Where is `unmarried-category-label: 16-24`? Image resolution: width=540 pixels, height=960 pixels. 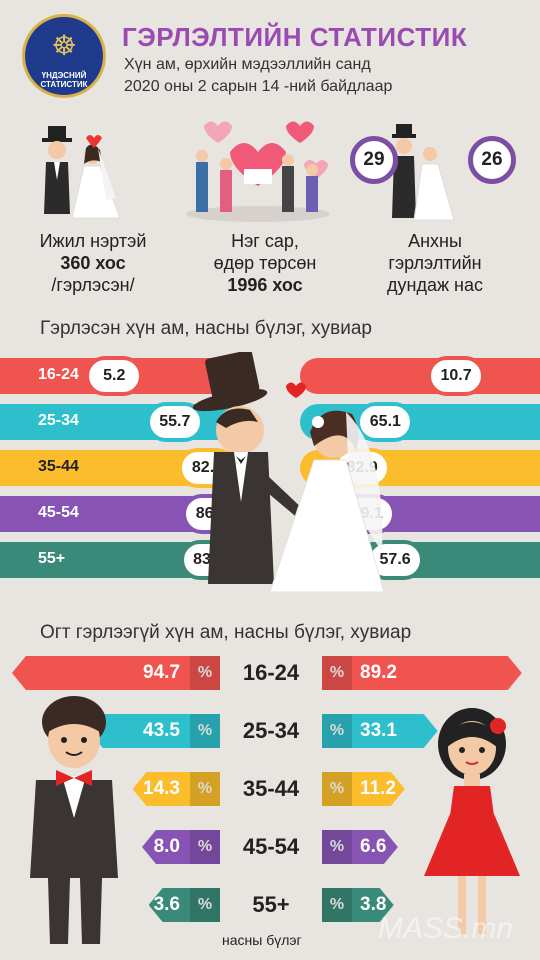 unmarried-category-label: 16-24 is located at coordinates (271, 672).